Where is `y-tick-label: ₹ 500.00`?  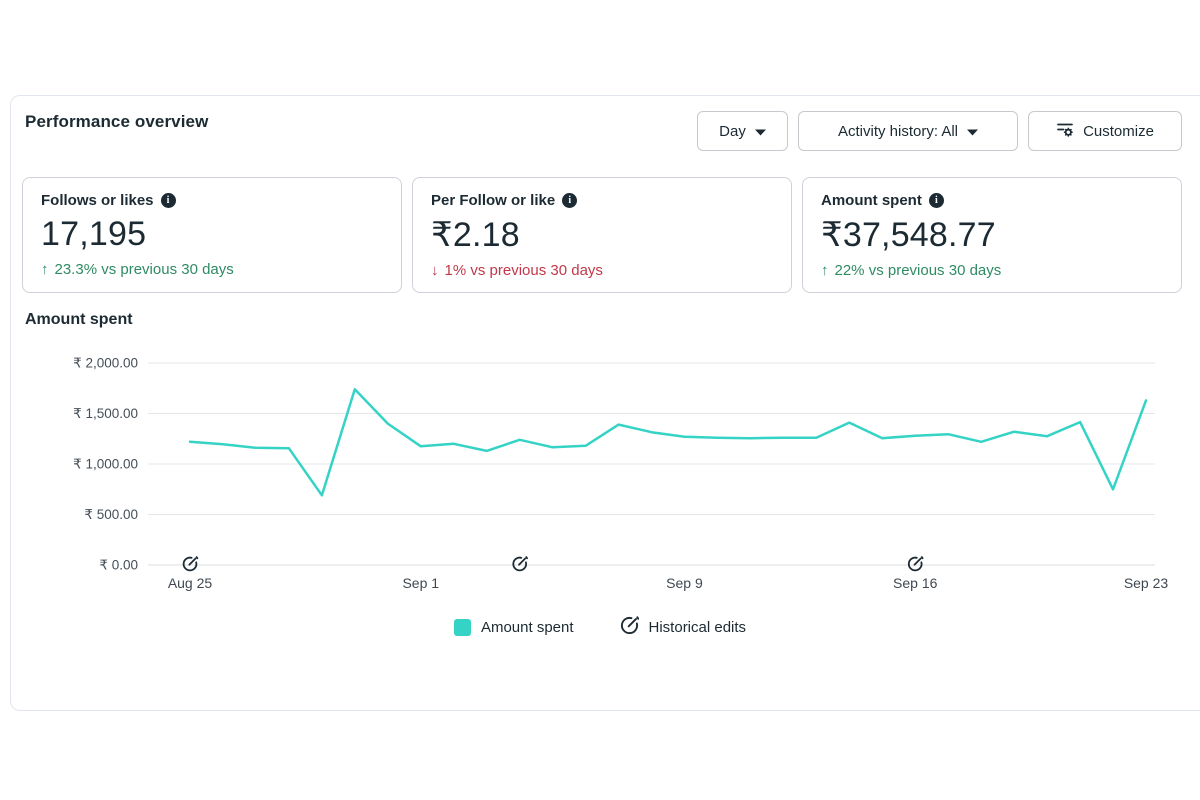 y-tick-label: ₹ 500.00 is located at coordinates (111, 514).